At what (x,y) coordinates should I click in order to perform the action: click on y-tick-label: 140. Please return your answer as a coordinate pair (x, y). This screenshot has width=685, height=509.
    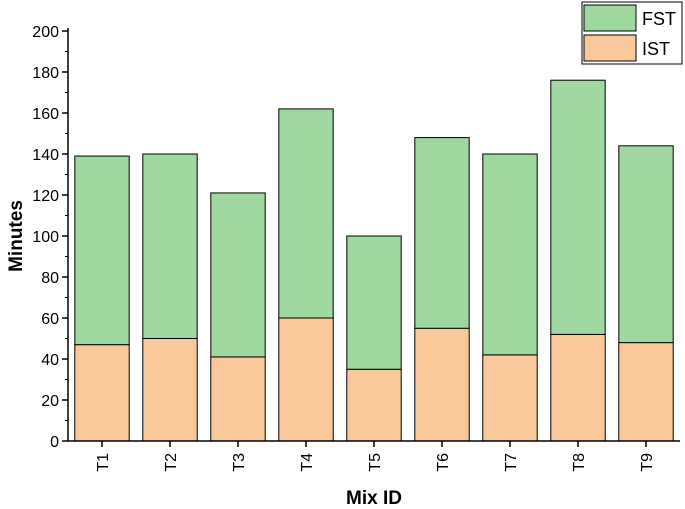
    Looking at the image, I should click on (45, 155).